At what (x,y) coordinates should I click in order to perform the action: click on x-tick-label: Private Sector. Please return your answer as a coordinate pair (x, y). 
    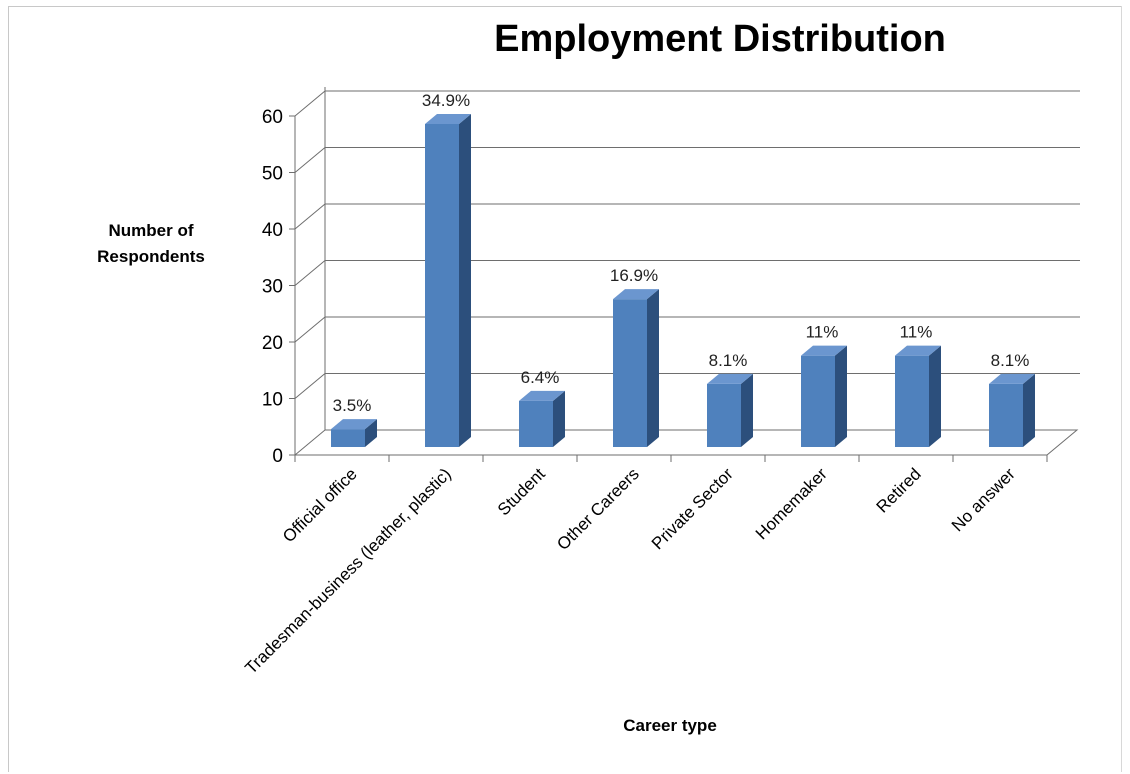
    Looking at the image, I should click on (692, 508).